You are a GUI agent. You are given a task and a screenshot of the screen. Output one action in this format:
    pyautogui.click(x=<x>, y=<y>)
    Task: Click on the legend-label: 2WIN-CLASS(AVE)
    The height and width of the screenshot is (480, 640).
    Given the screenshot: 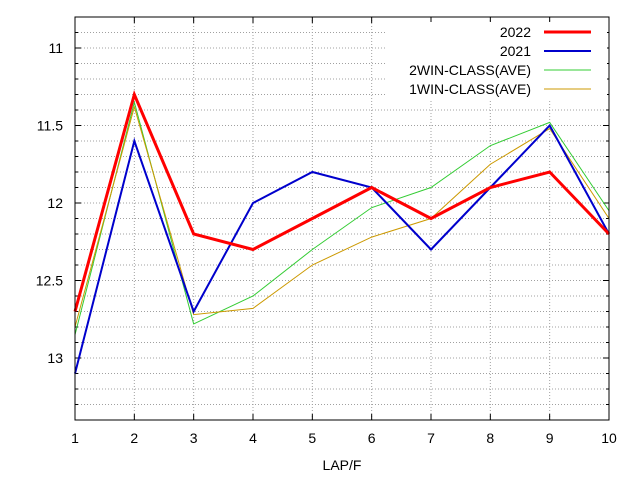 What is the action you would take?
    pyautogui.click(x=470, y=70)
    